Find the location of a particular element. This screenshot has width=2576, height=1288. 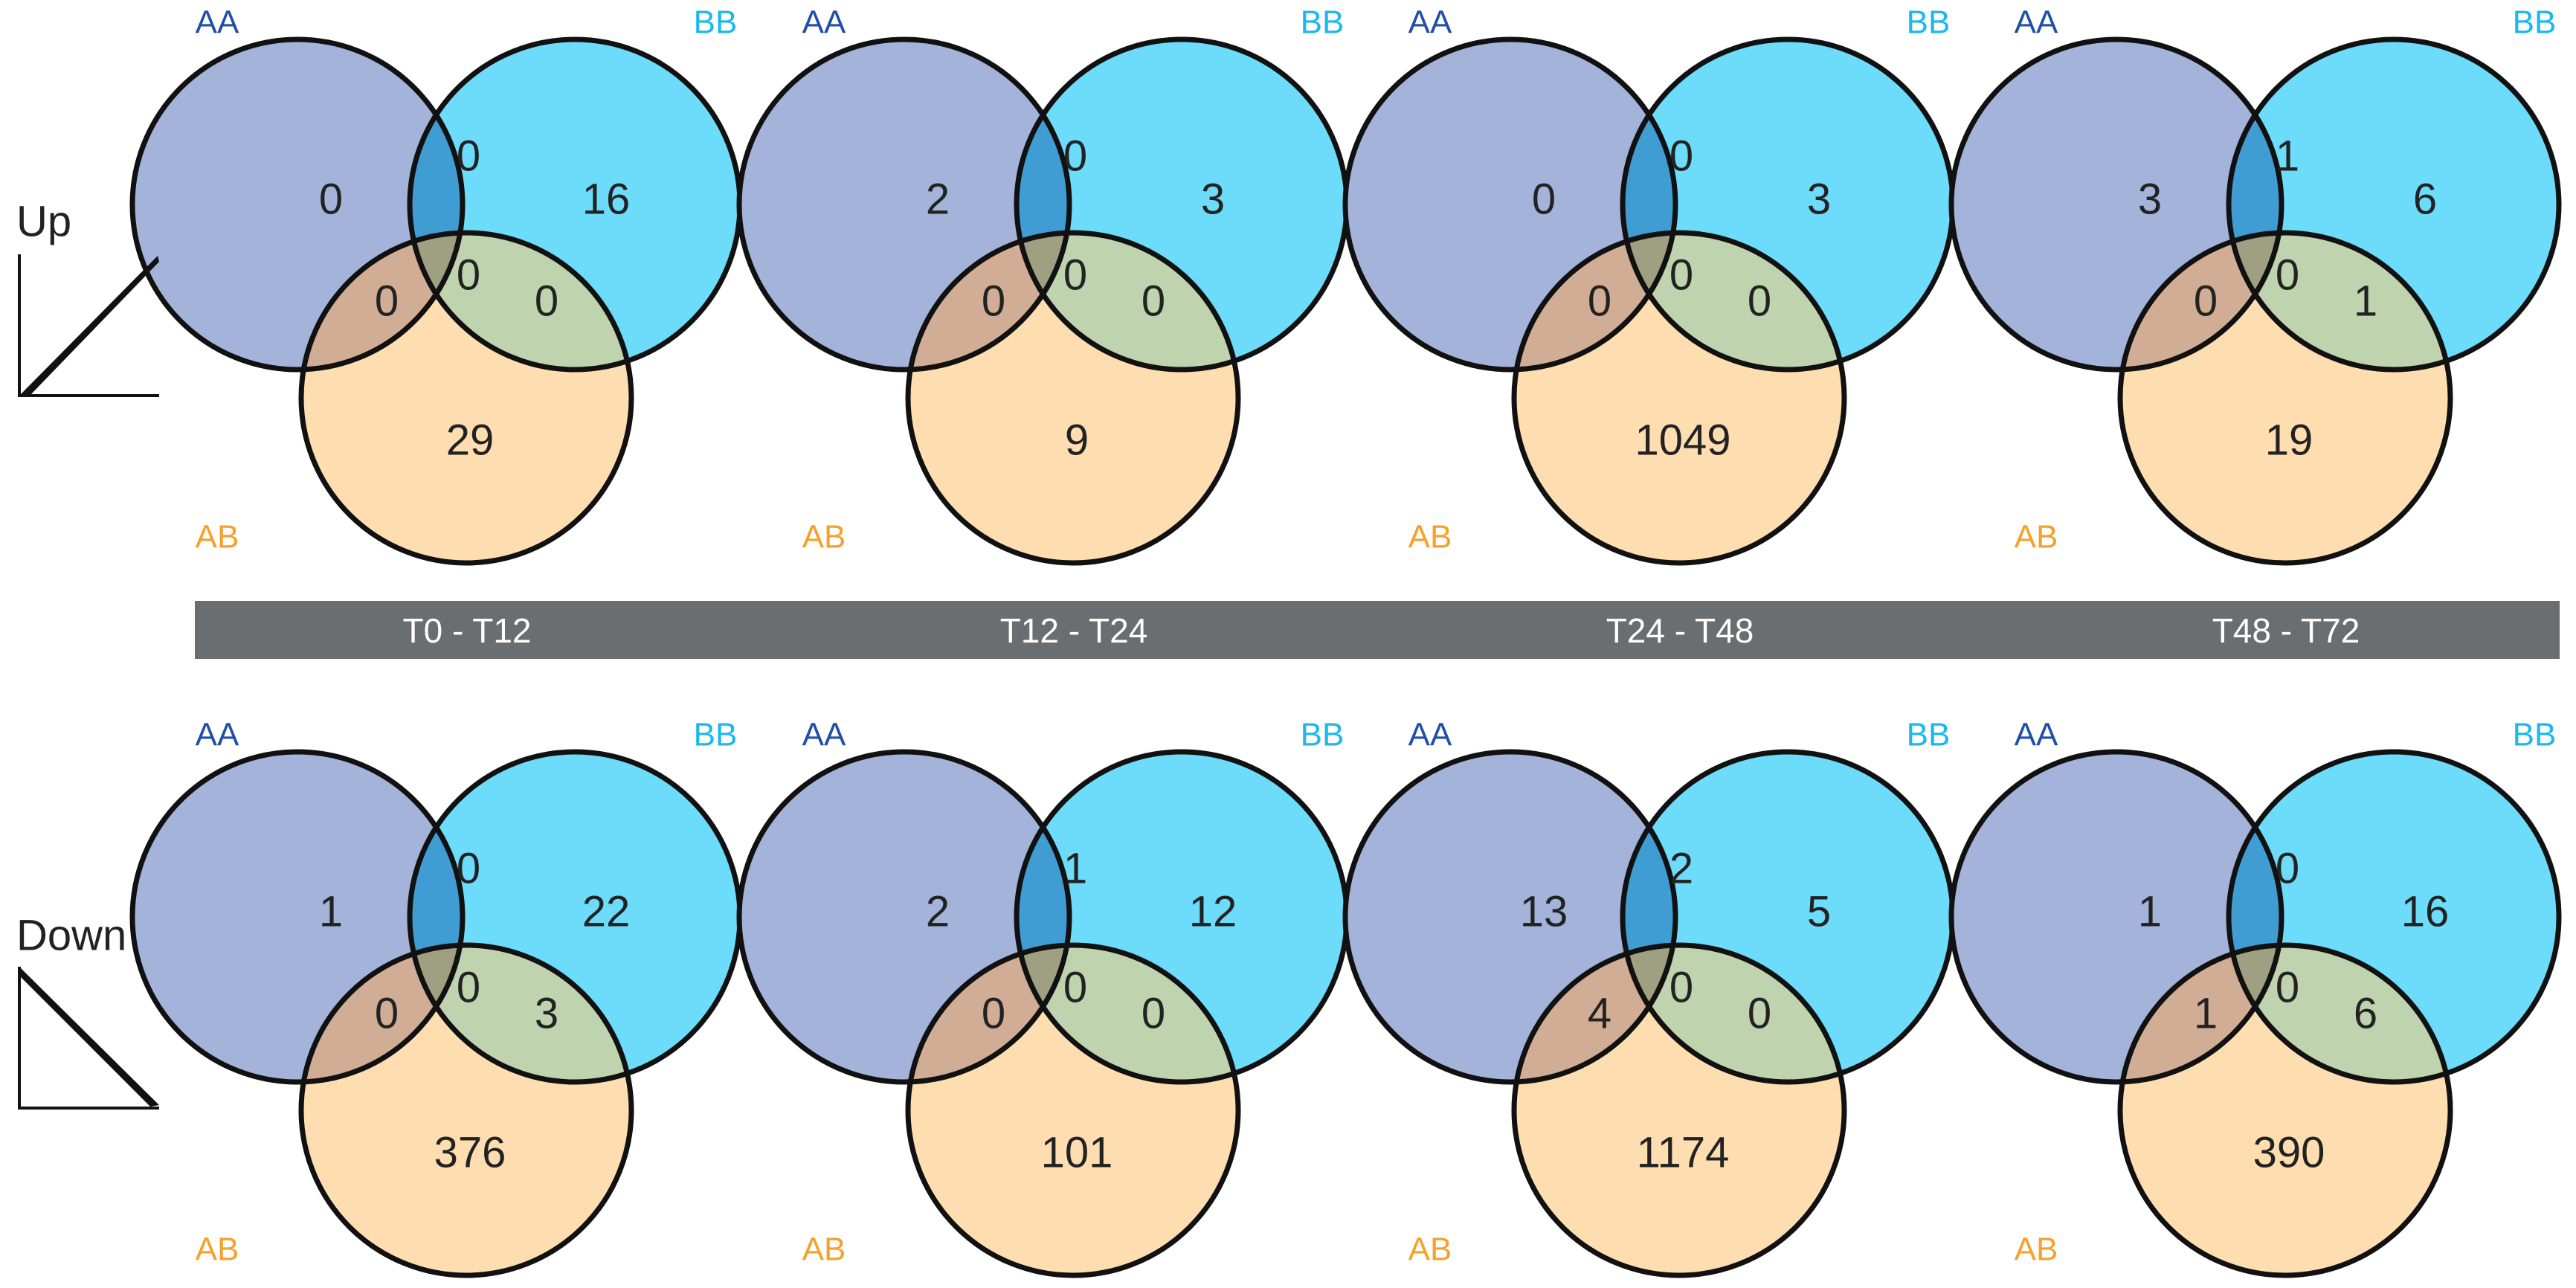

venn-diagram: 0 16 29 0 0 0 0 AA BB AB is located at coordinates (436, 285).